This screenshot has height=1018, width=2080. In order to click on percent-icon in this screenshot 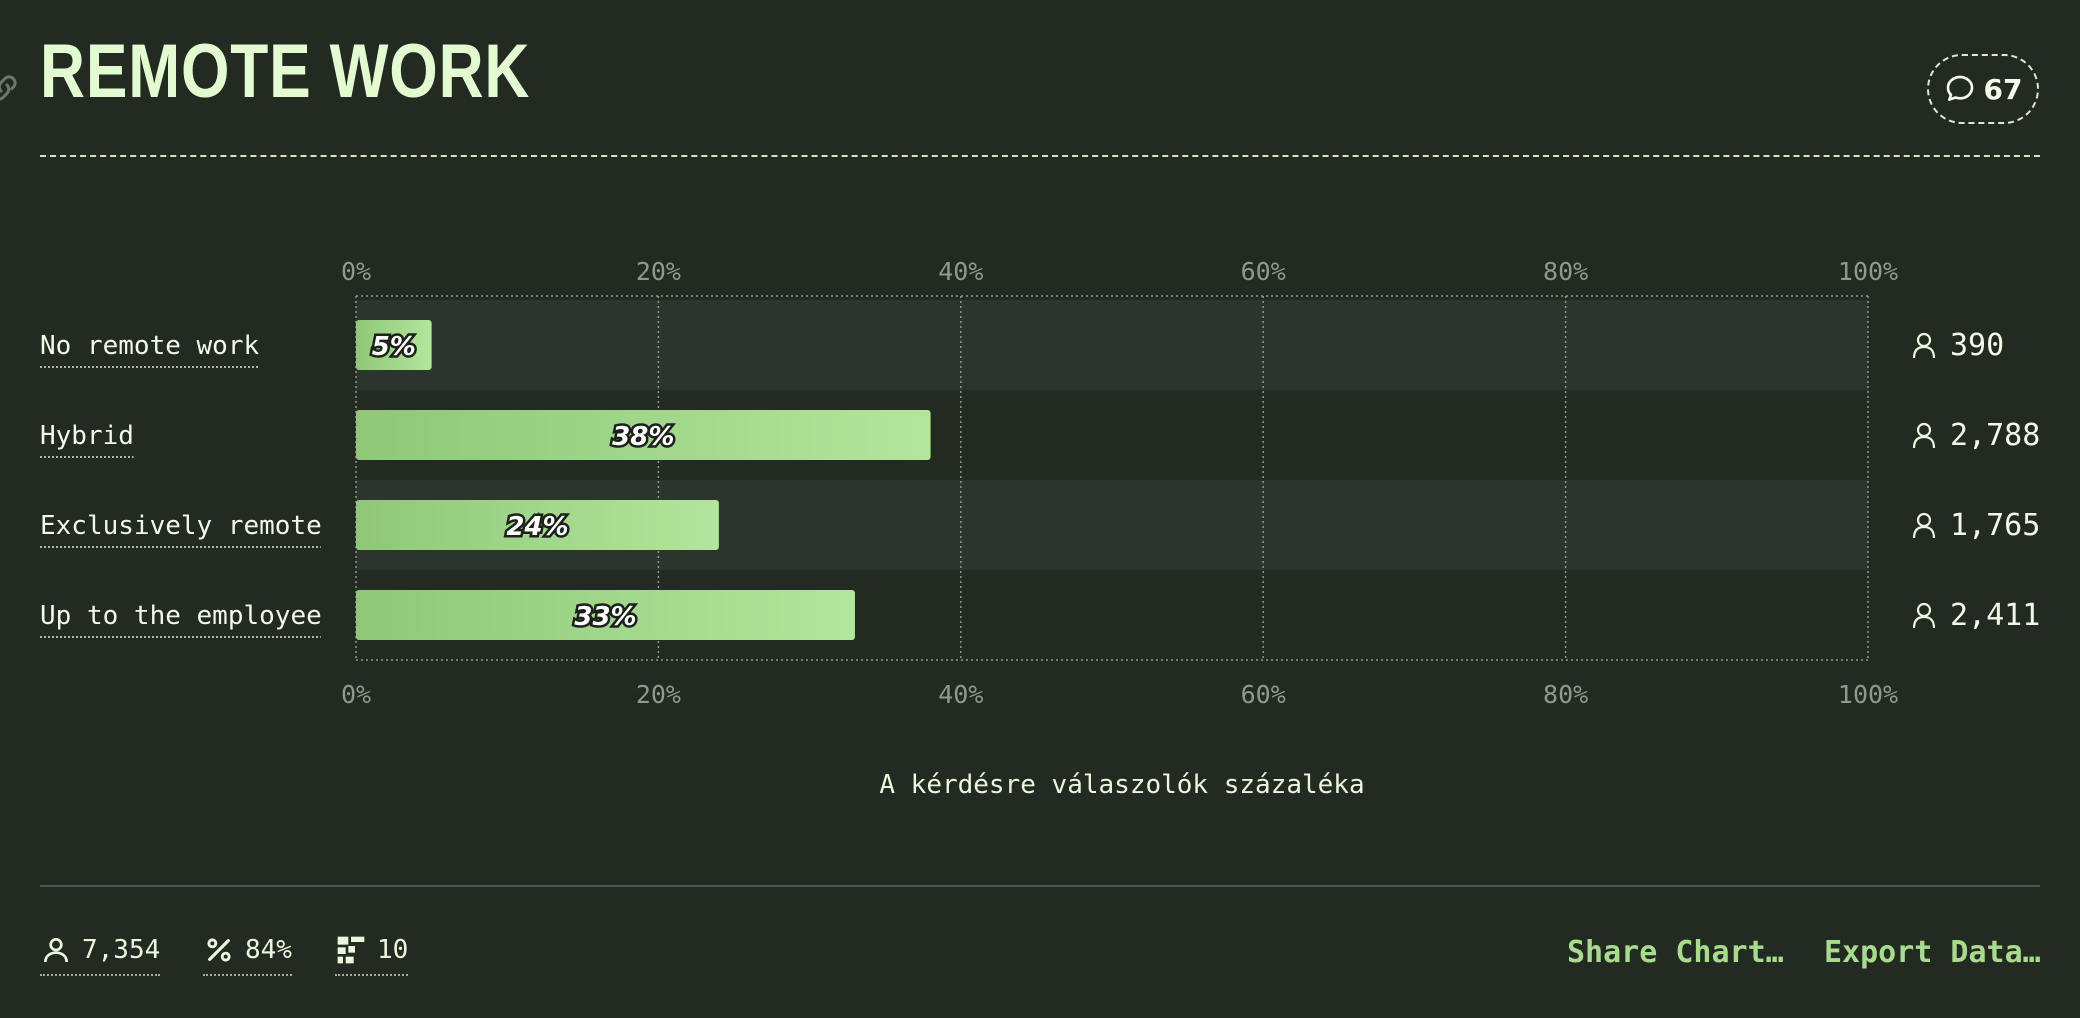, I will do `click(219, 950)`.